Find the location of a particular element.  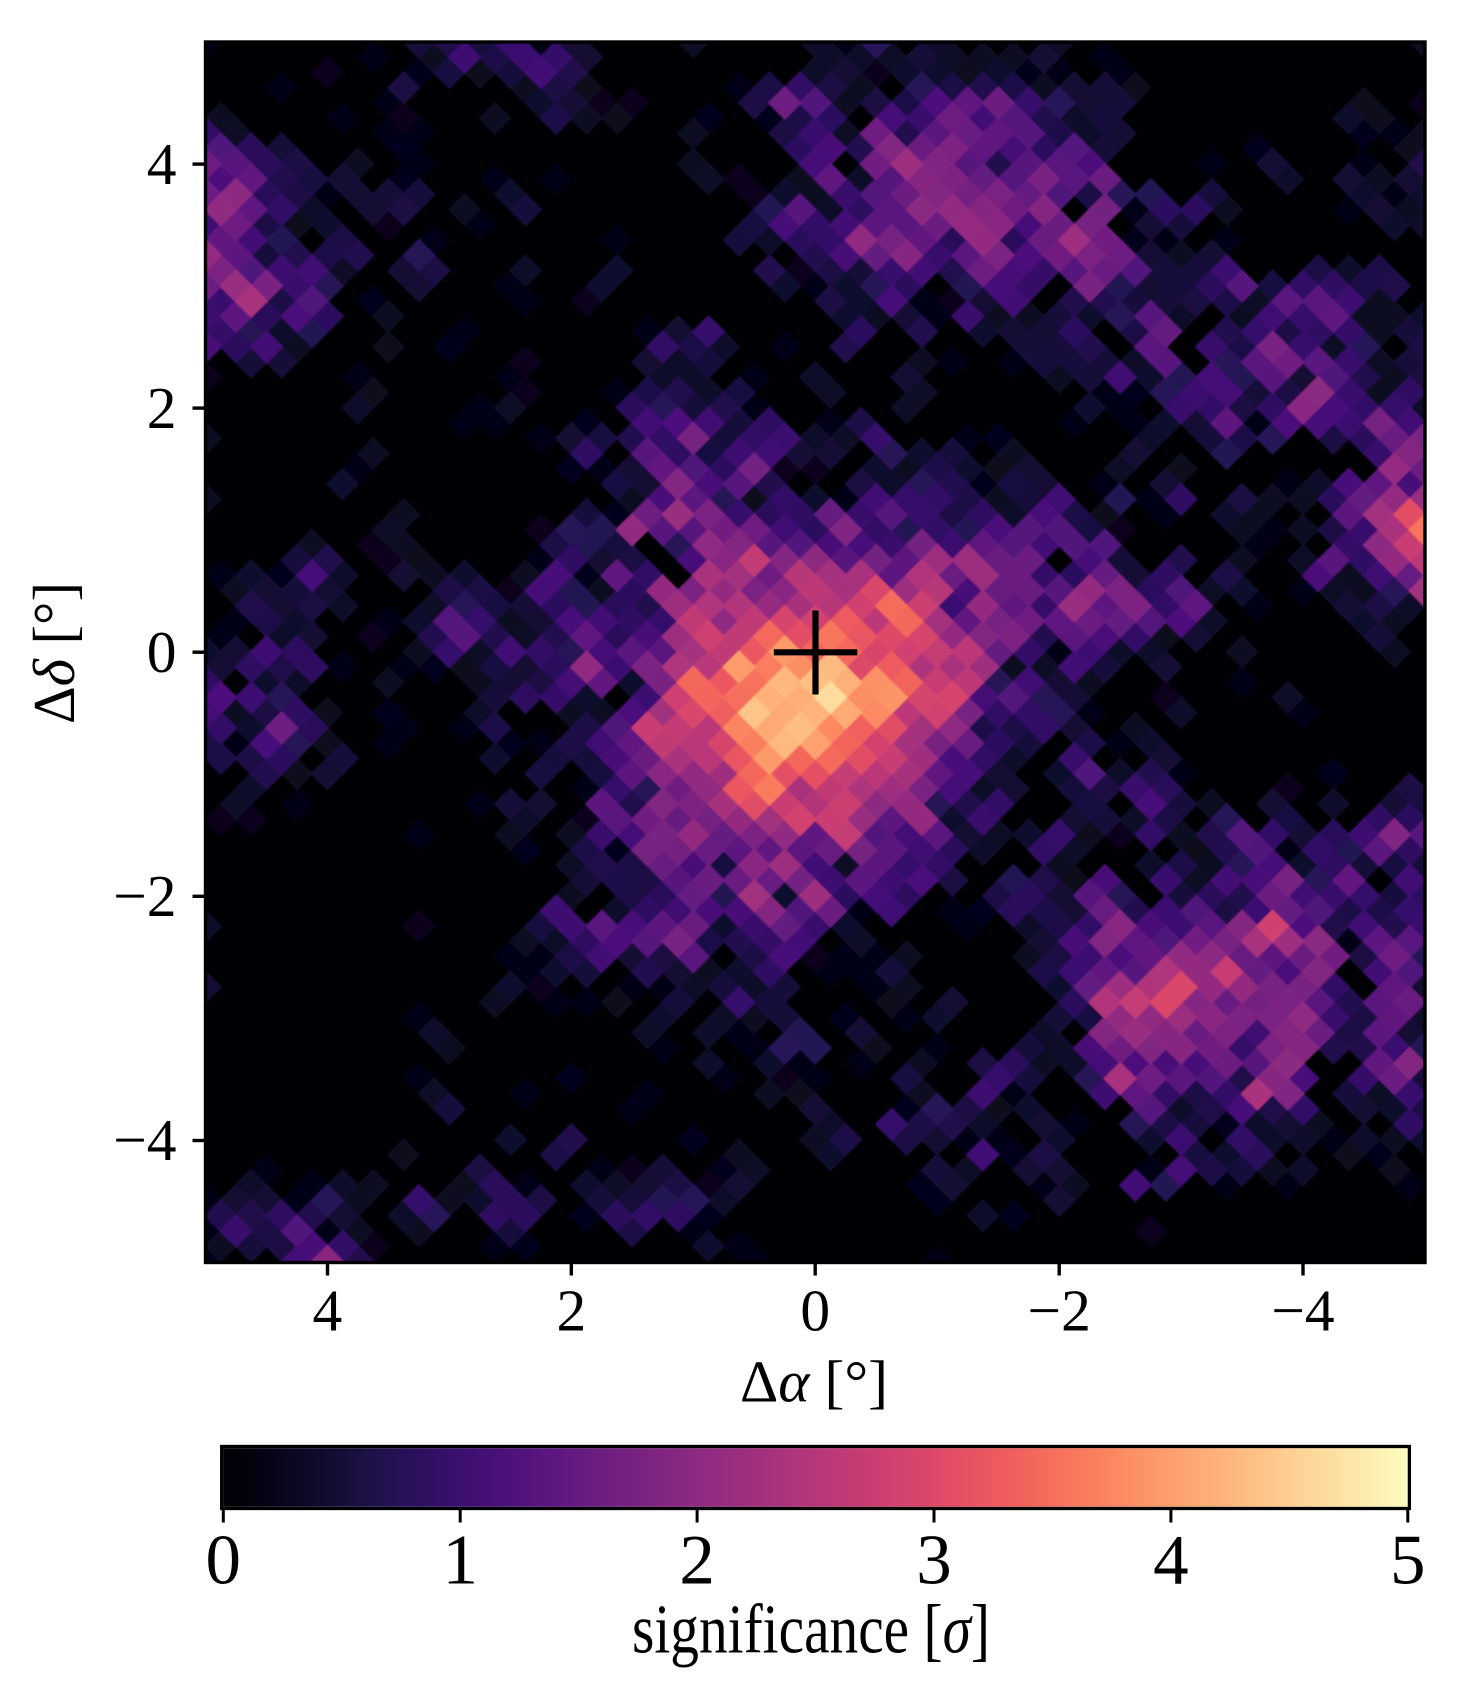

svg-text: significance [σ] is located at coordinates (811, 1630).